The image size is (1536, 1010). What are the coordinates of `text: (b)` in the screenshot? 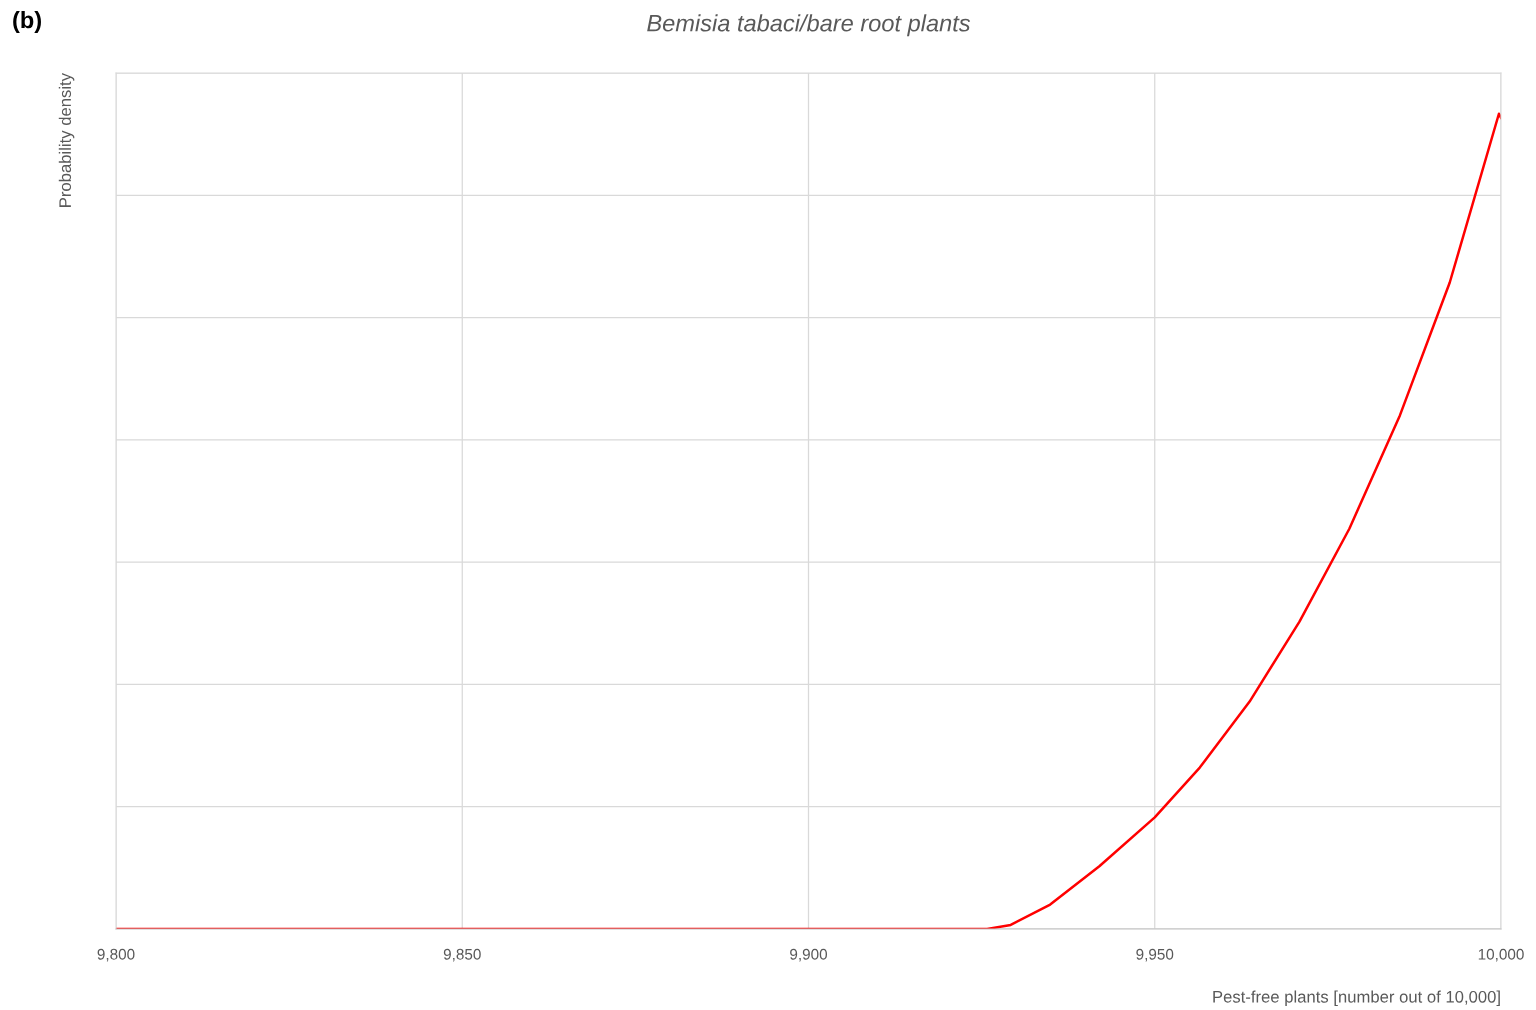 It's located at (27, 22).